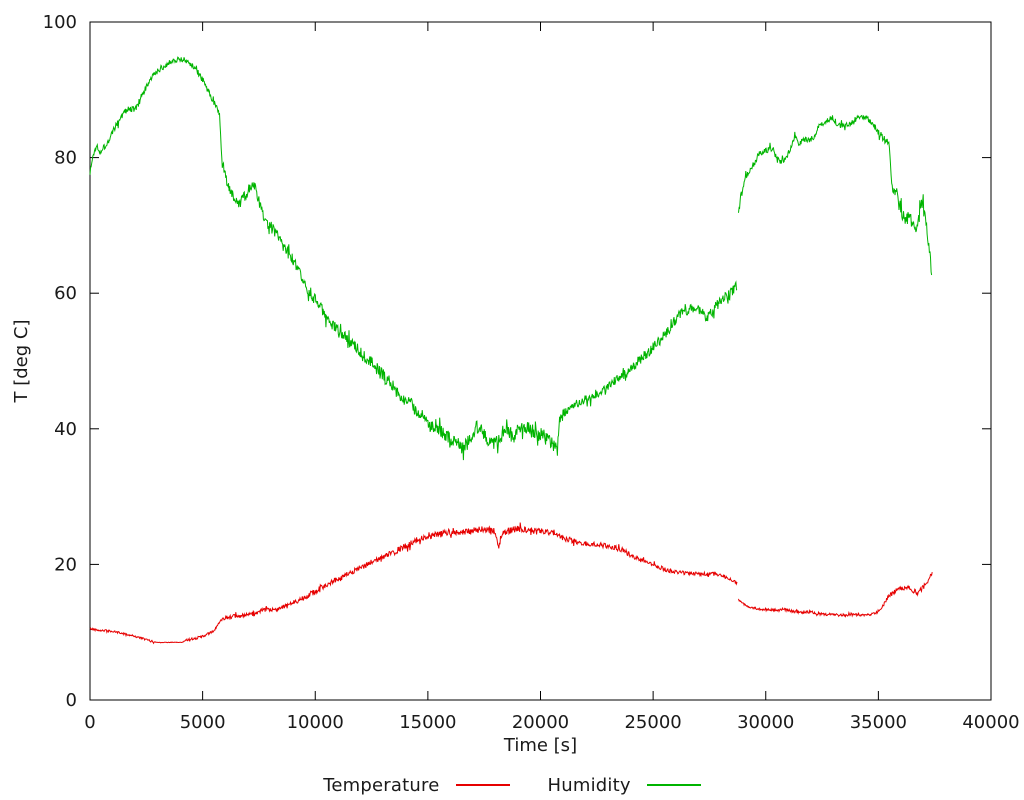 Image resolution: width=1024 pixels, height=800 pixels. What do you see at coordinates (427, 722) in the screenshot?
I see `x-tick-label: 15000` at bounding box center [427, 722].